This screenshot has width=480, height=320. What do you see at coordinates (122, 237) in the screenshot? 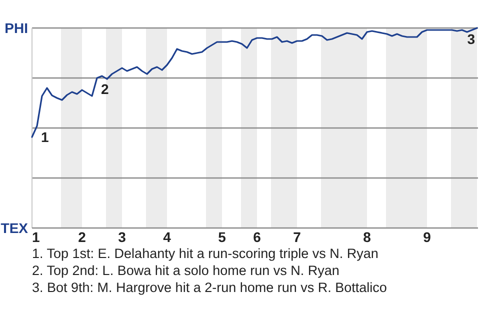
I see `x-tick-label: 3` at bounding box center [122, 237].